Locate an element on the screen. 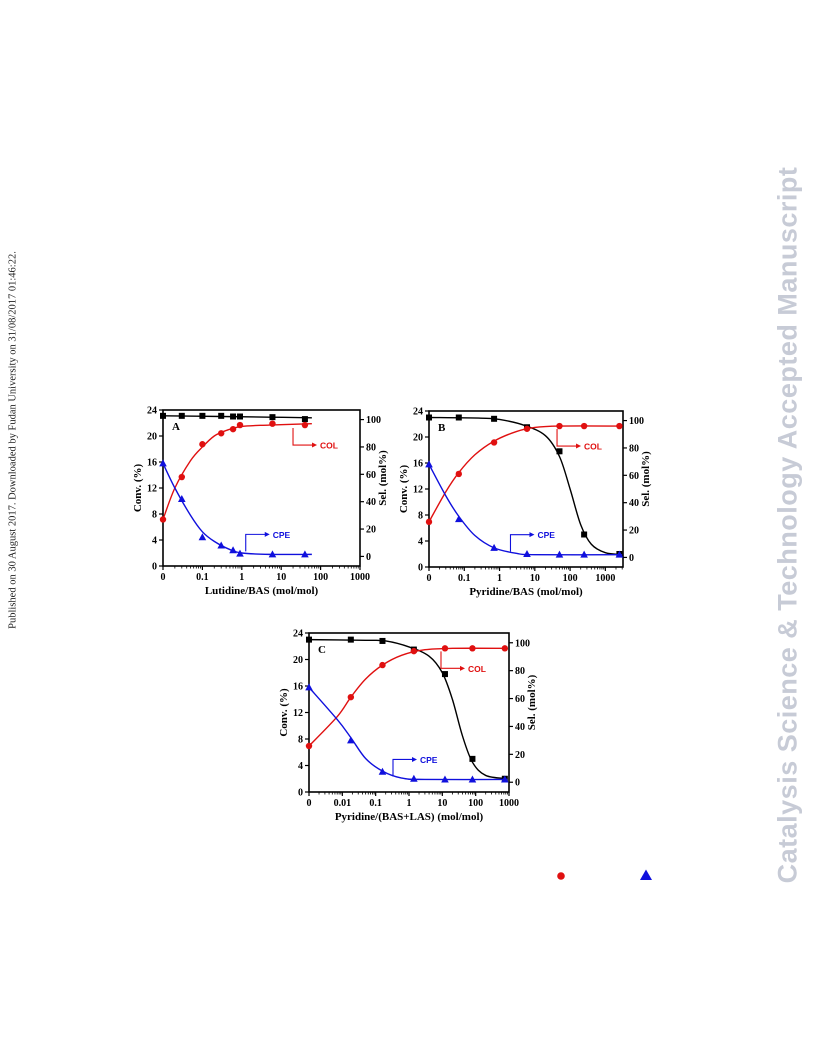 This screenshot has width=816, height=1056. x-axis-label: Lutidine/BAS (mol/mol) is located at coordinates (262, 591).